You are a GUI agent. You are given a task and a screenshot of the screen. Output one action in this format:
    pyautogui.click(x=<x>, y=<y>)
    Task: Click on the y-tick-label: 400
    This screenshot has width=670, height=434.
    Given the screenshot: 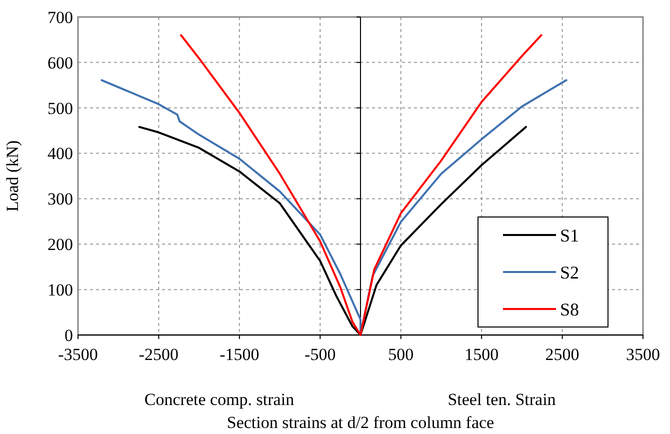 What is the action you would take?
    pyautogui.click(x=60, y=154)
    